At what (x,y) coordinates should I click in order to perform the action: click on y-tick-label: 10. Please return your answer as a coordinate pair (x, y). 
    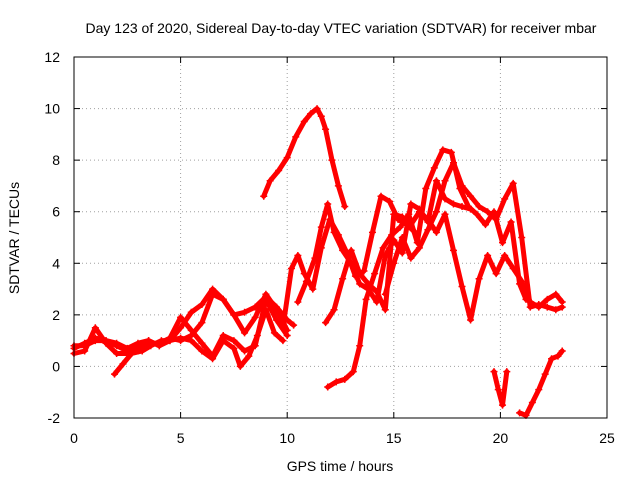
    Looking at the image, I should click on (52, 109).